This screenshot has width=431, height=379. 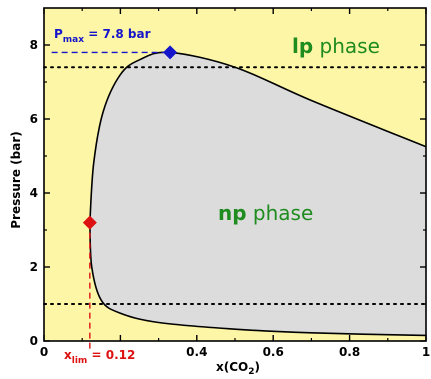 What do you see at coordinates (16, 180) in the screenshot?
I see `y-axis-title: Pressure (bar)` at bounding box center [16, 180].